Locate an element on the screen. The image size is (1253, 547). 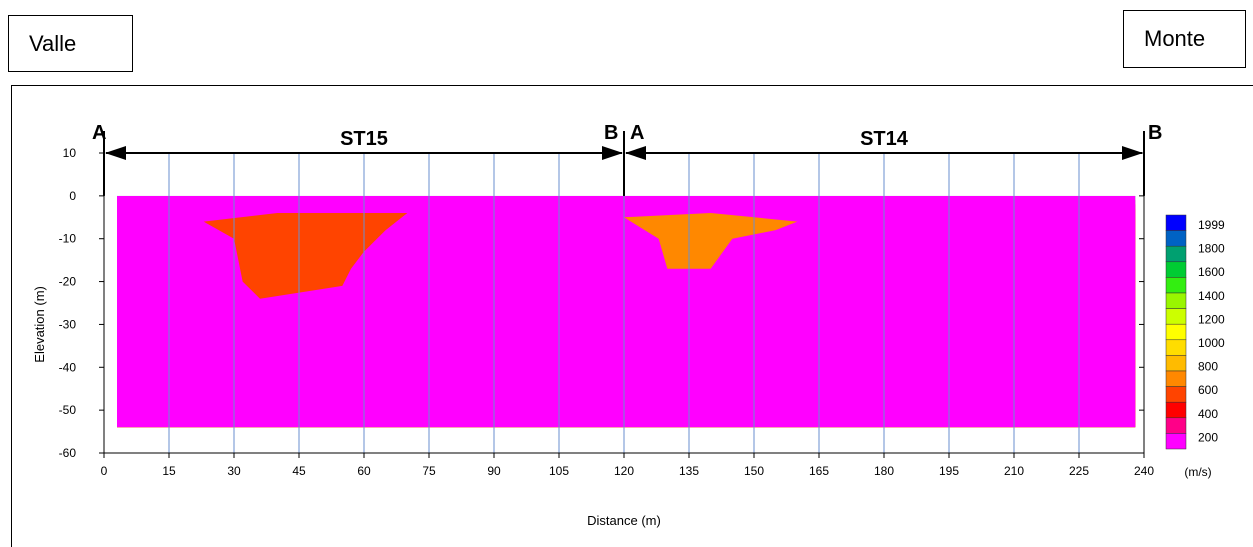
colorbar-label: 1200 is located at coordinates (1211, 319).